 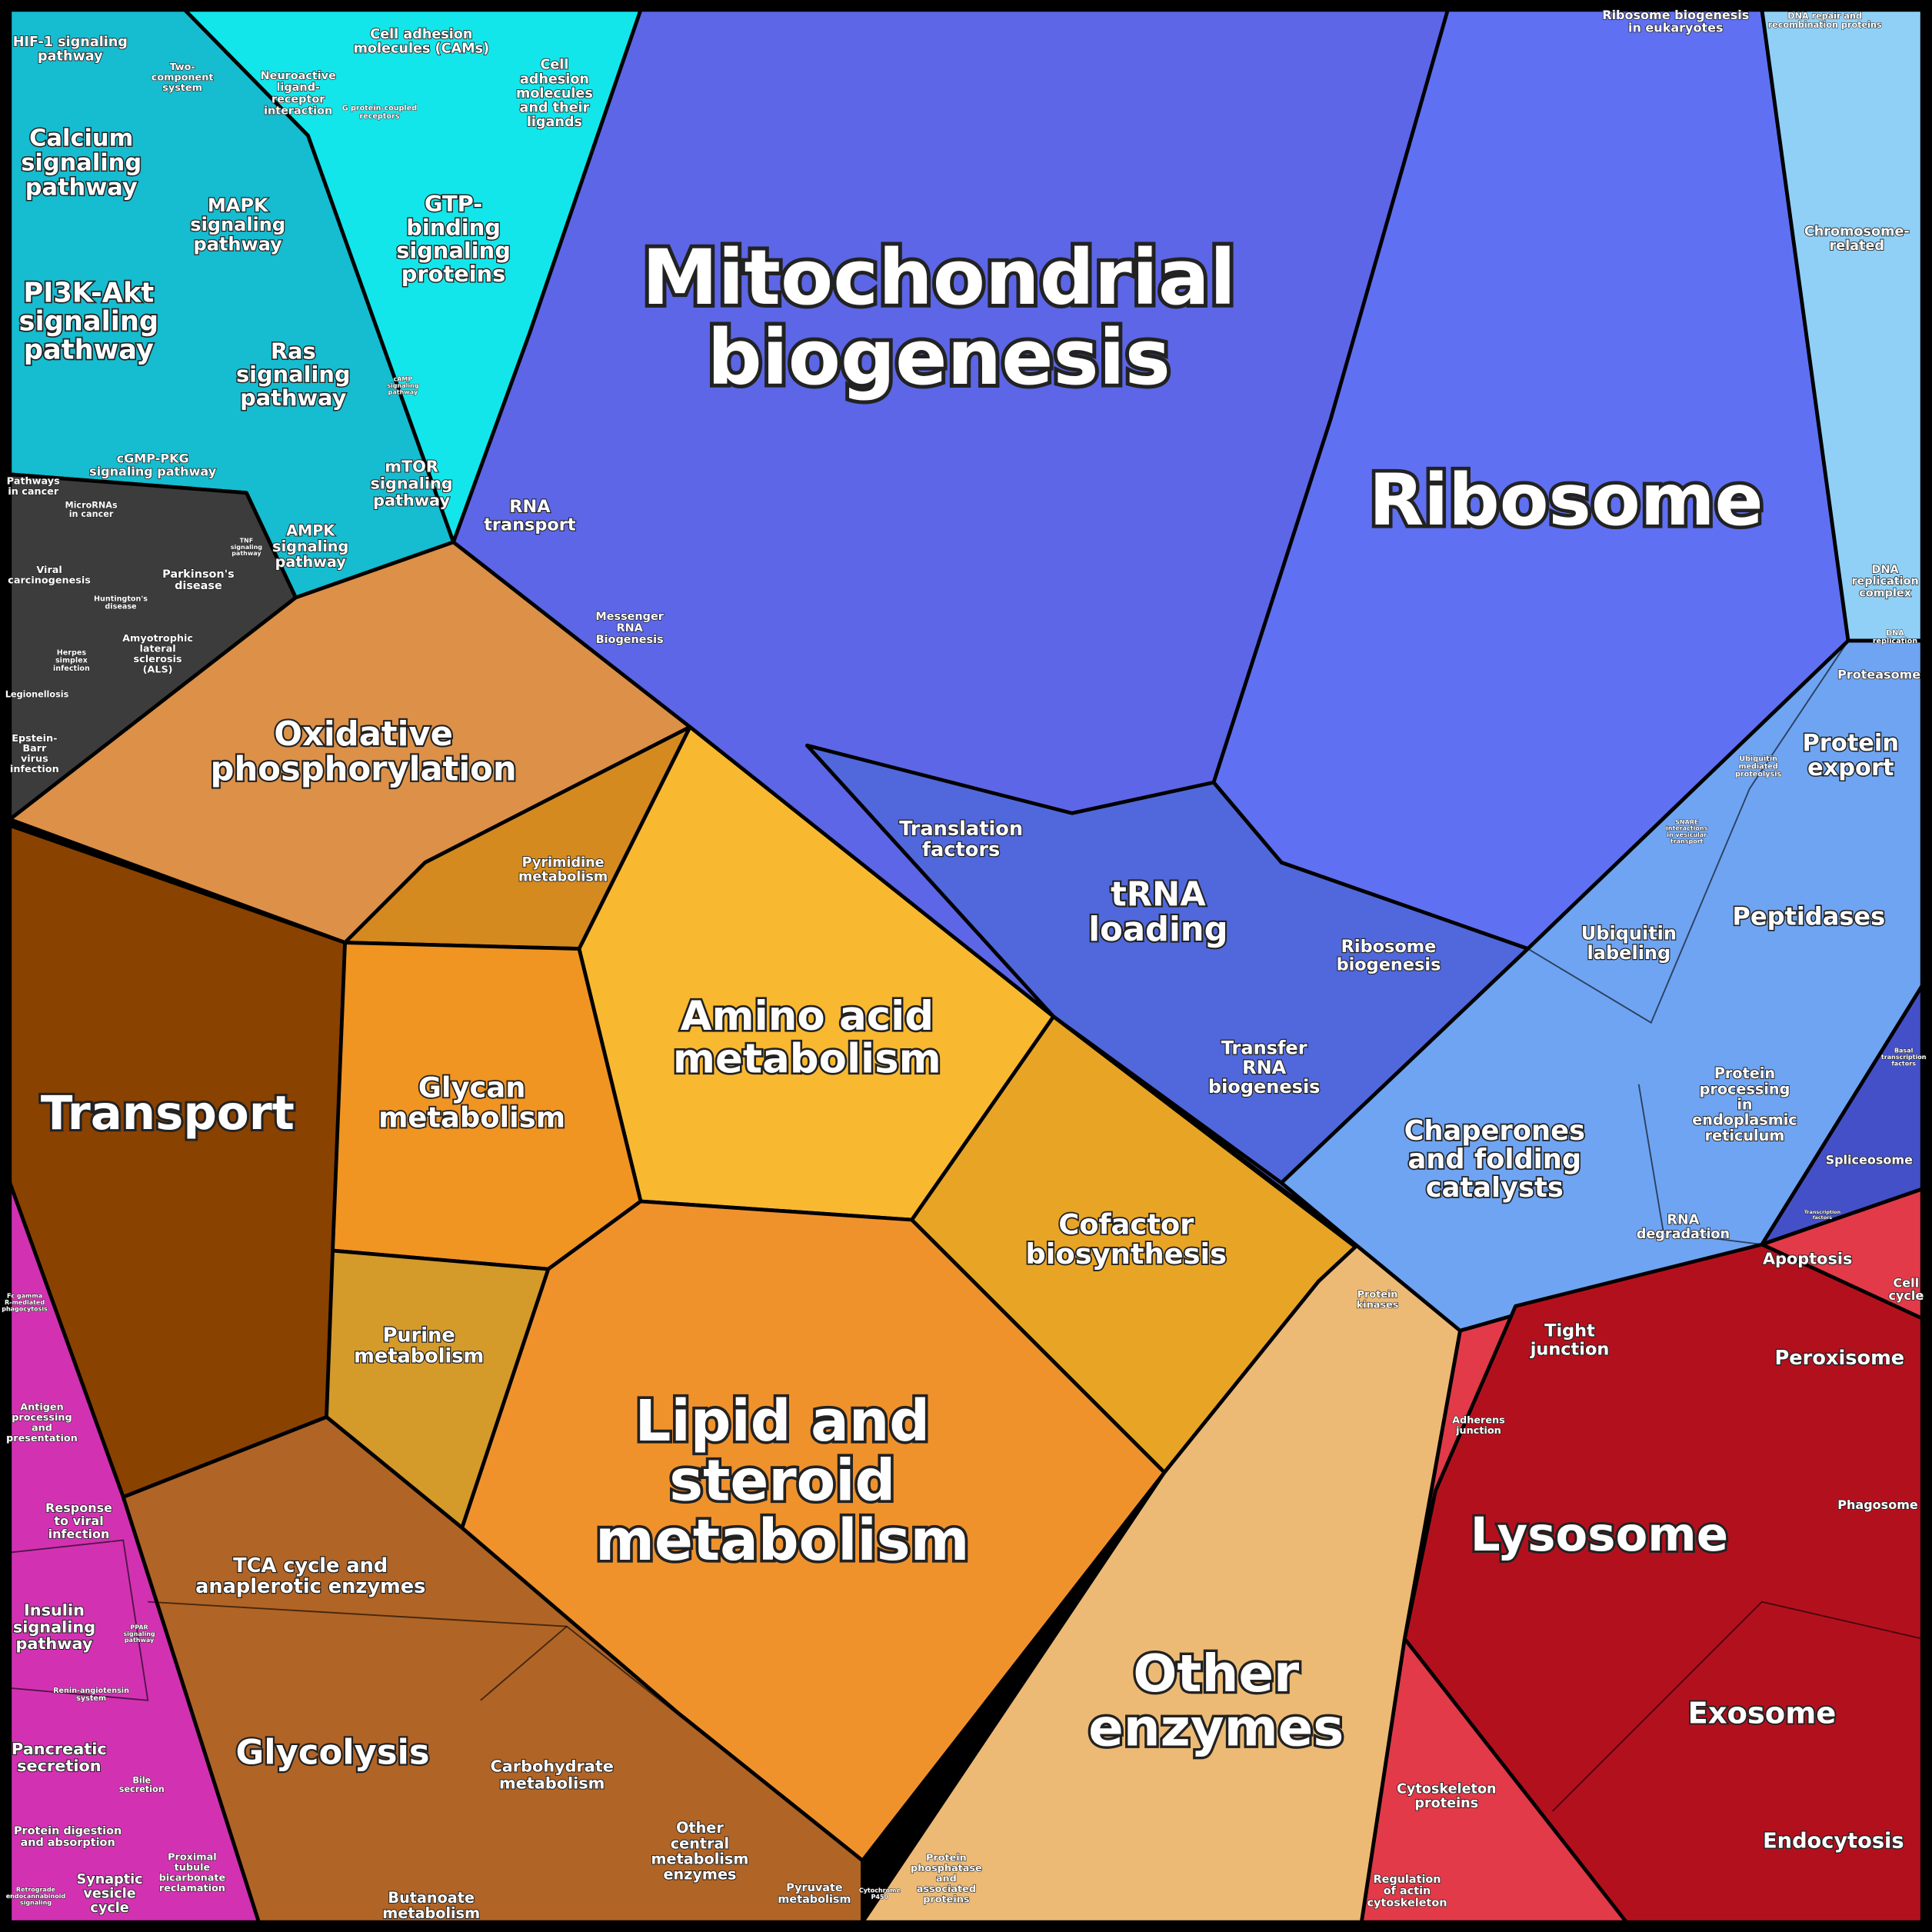 I want to click on region-label: Lipid and, so click(x=783, y=1421).